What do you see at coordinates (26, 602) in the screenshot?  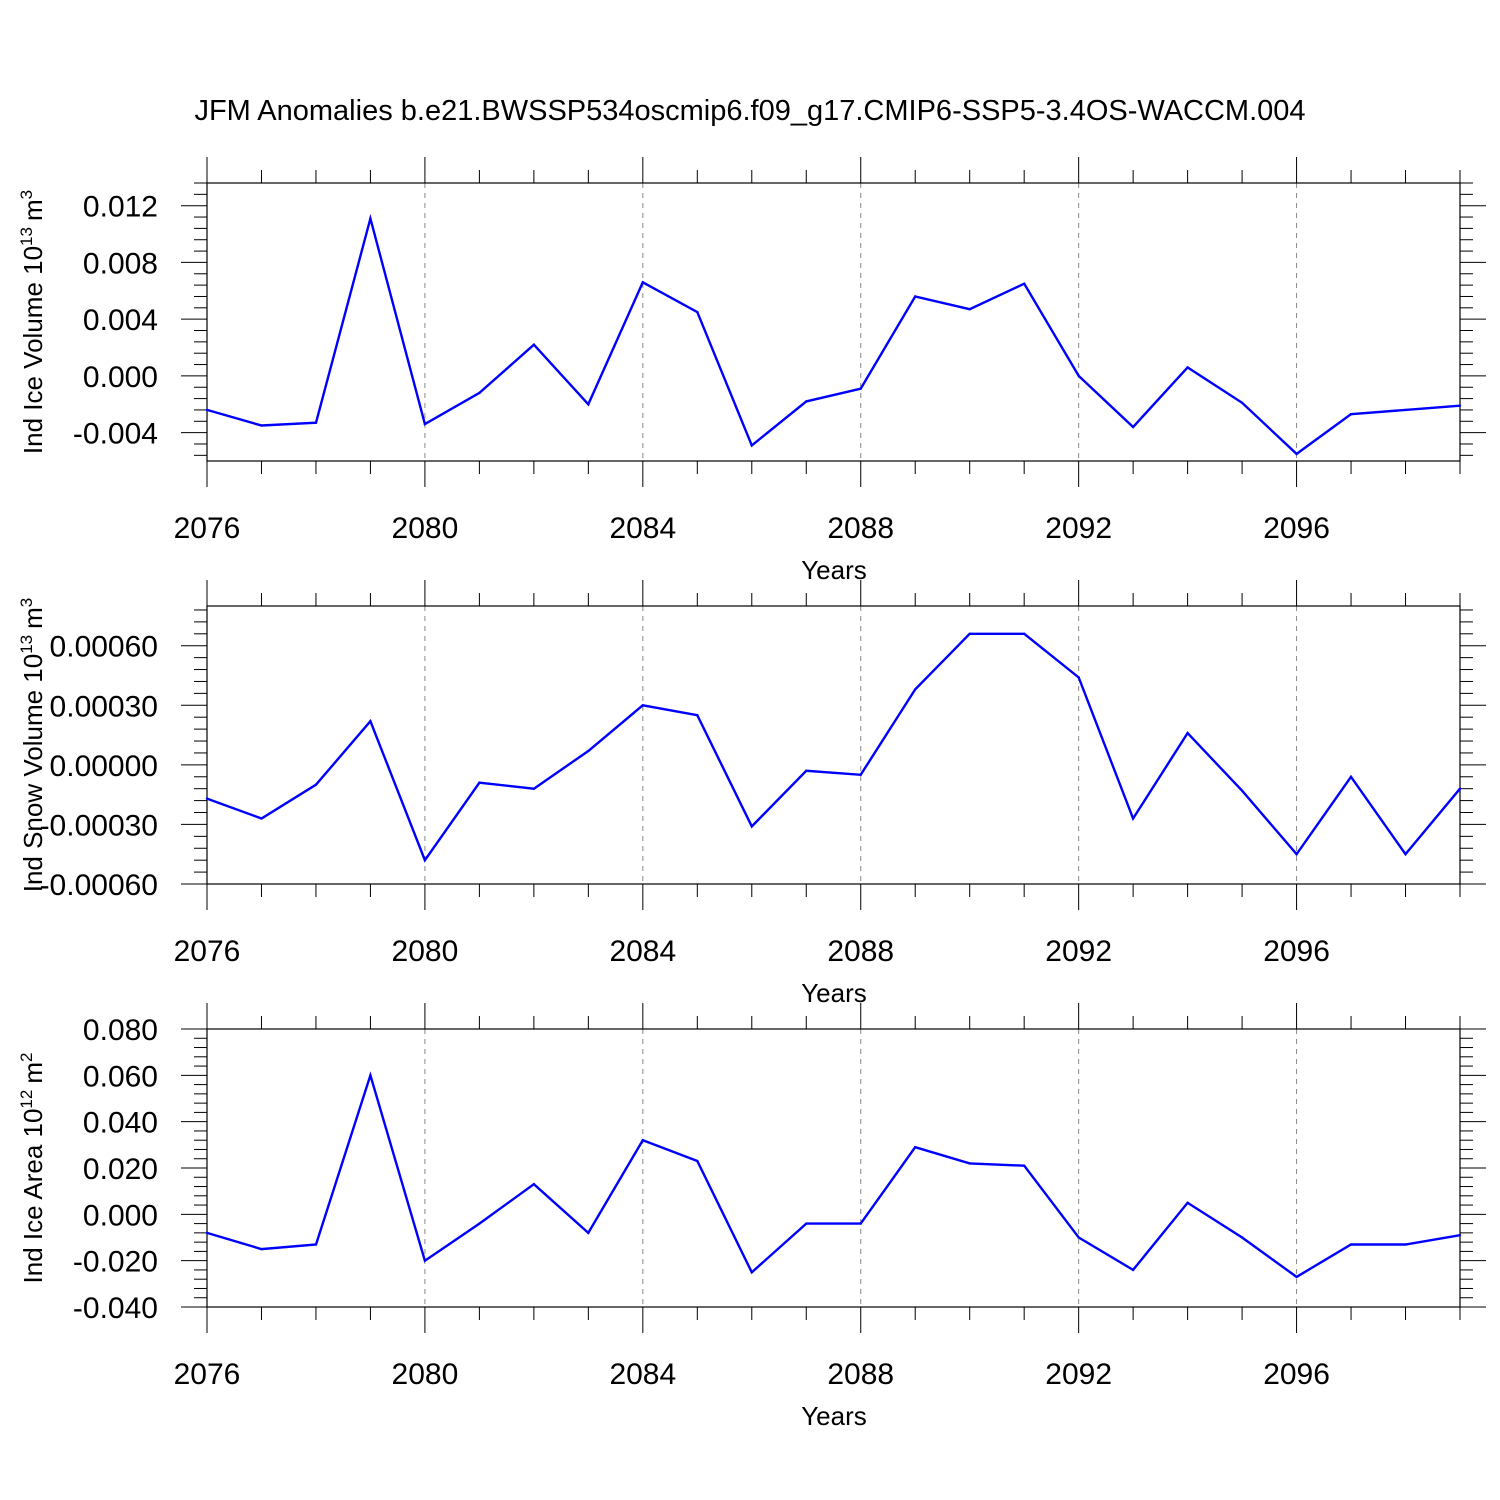 I see `y-axis-label-unit-exponent: 3` at bounding box center [26, 602].